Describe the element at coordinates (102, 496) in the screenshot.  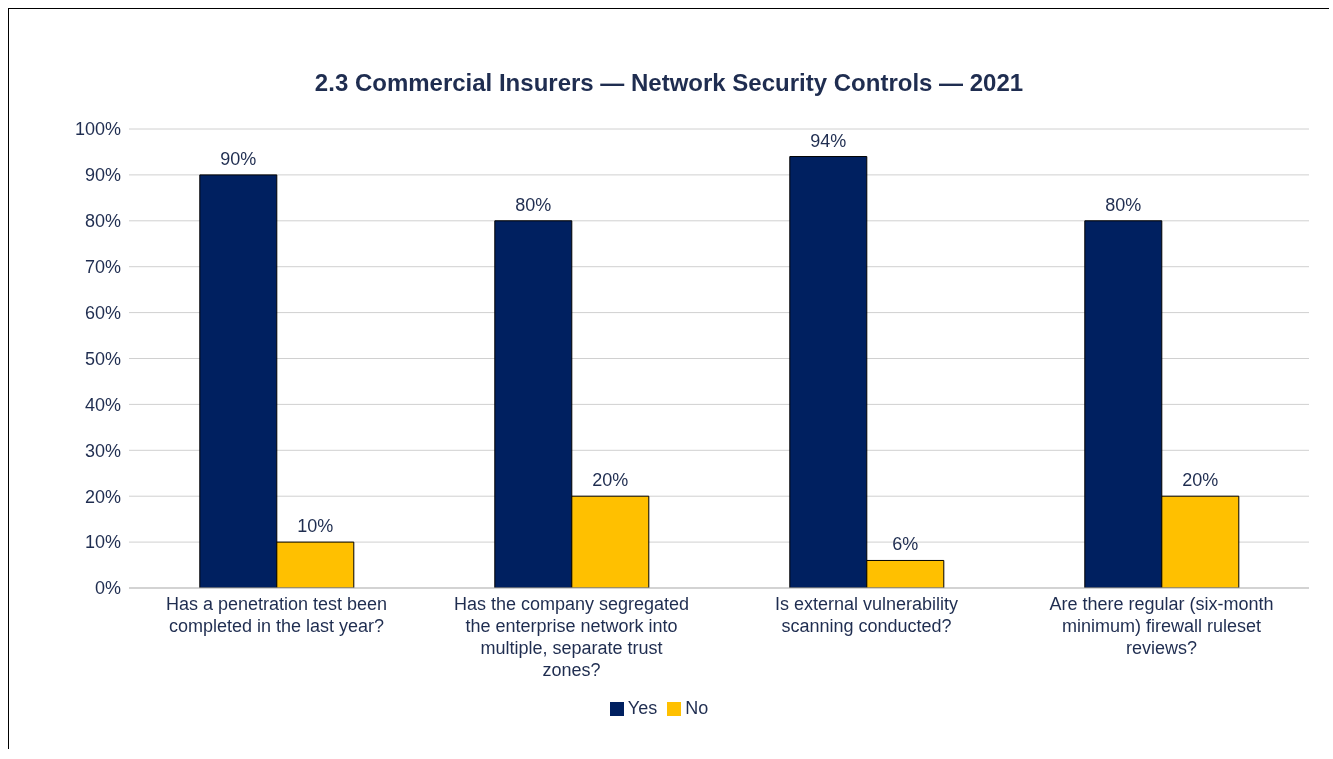
I see `y-tick-label: 20%` at that location.